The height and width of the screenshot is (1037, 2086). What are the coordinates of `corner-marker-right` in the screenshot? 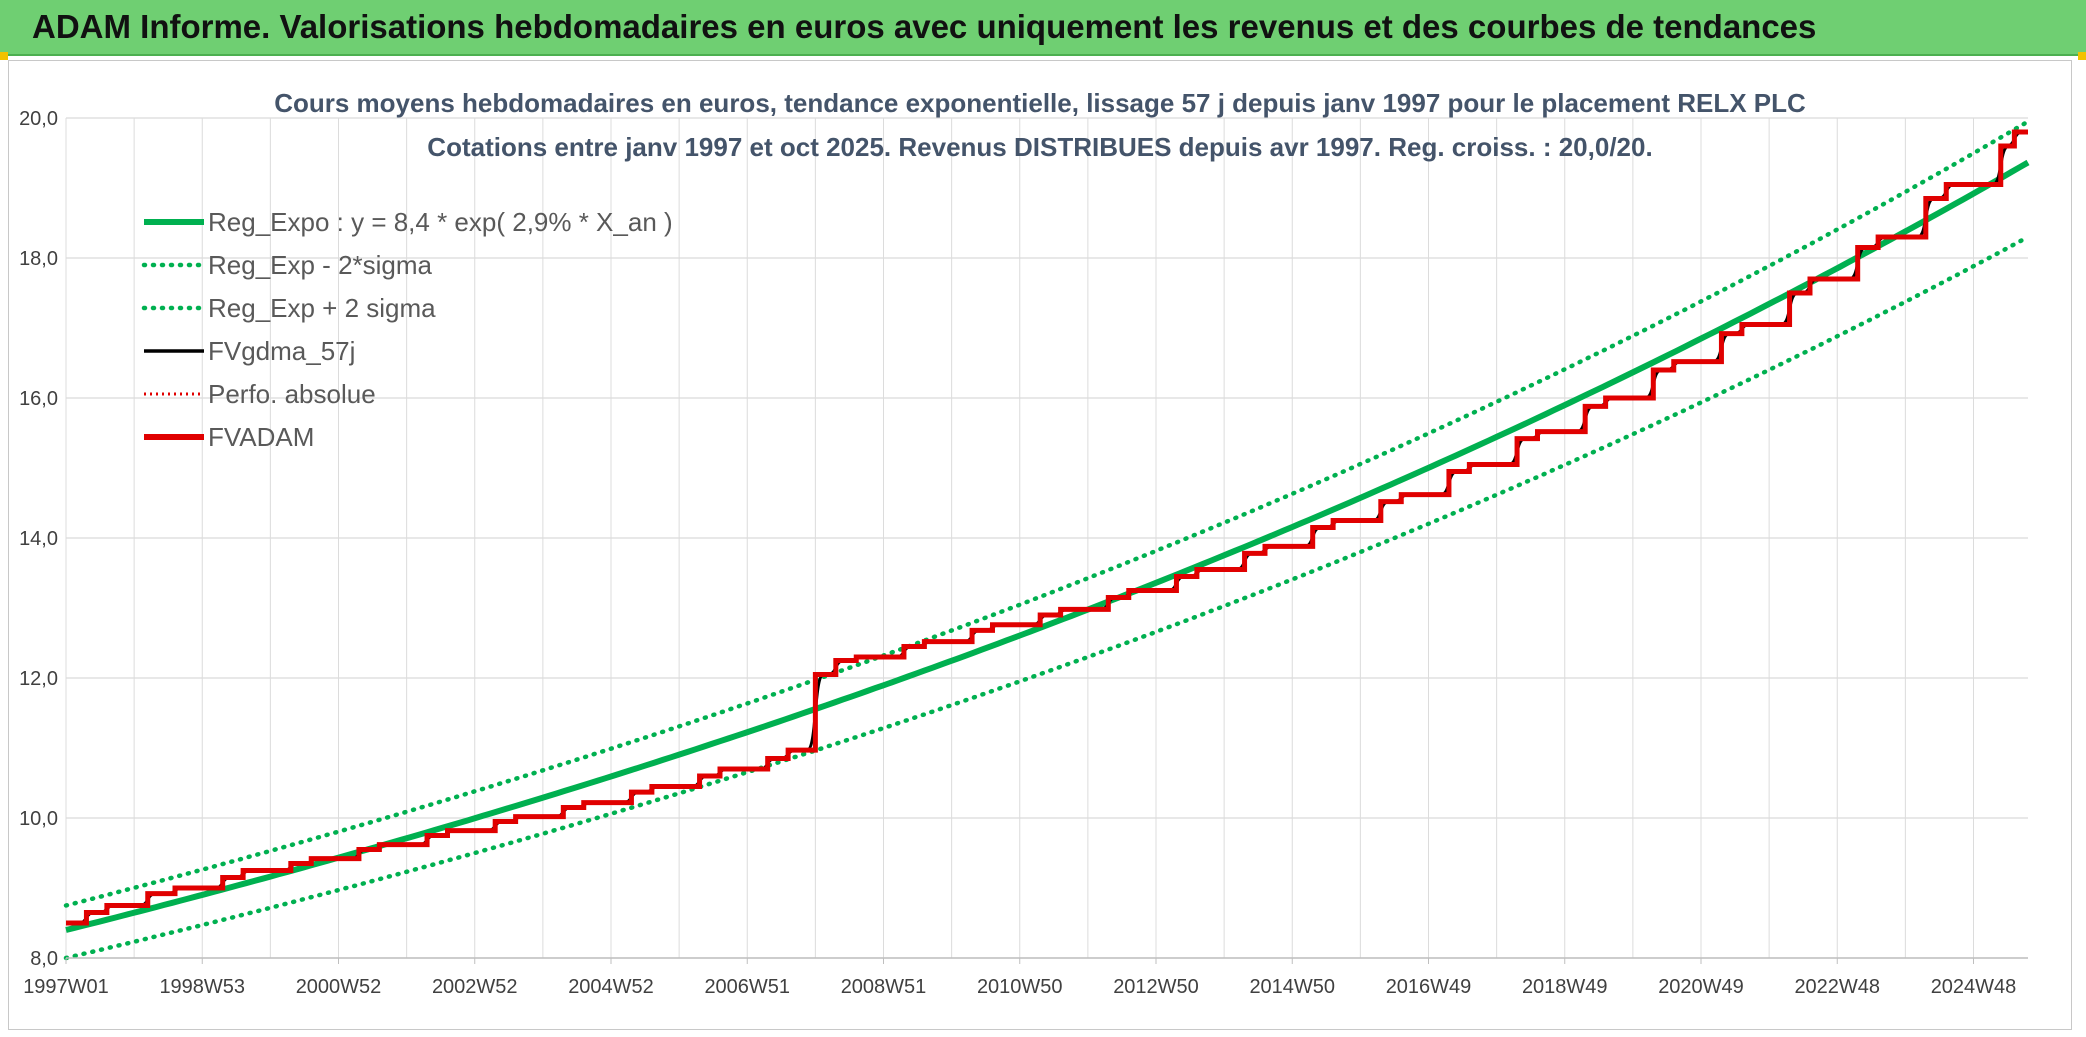 It's located at (2082, 56).